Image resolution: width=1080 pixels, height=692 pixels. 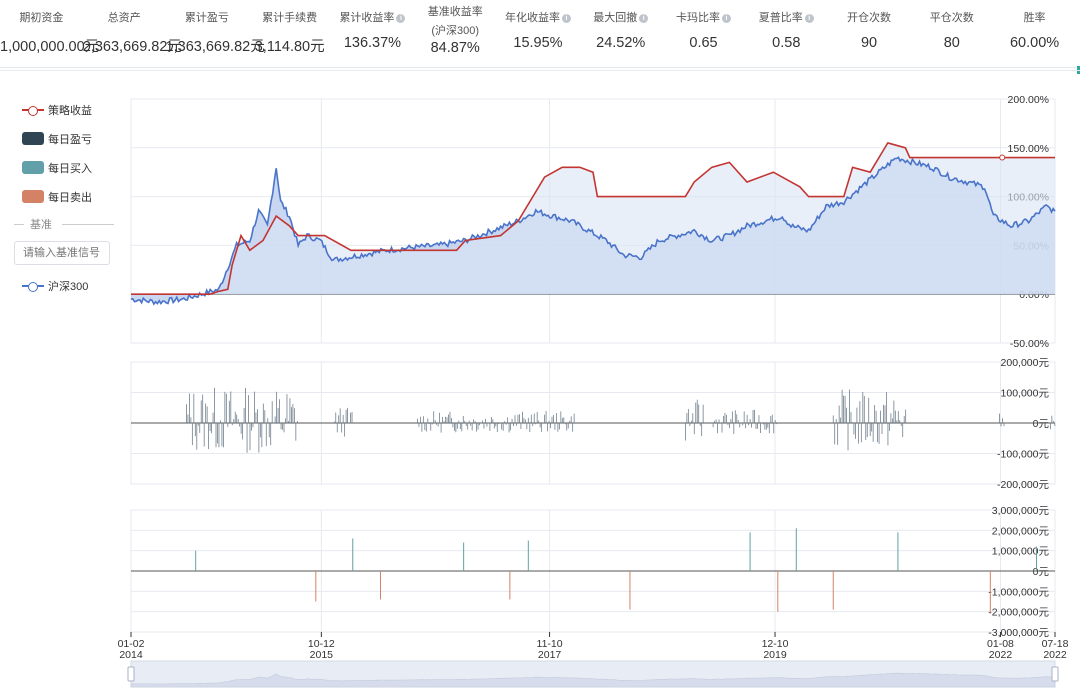 What do you see at coordinates (620, 33) in the screenshot?
I see `stat-item: 最大回撤 i 24.52%` at bounding box center [620, 33].